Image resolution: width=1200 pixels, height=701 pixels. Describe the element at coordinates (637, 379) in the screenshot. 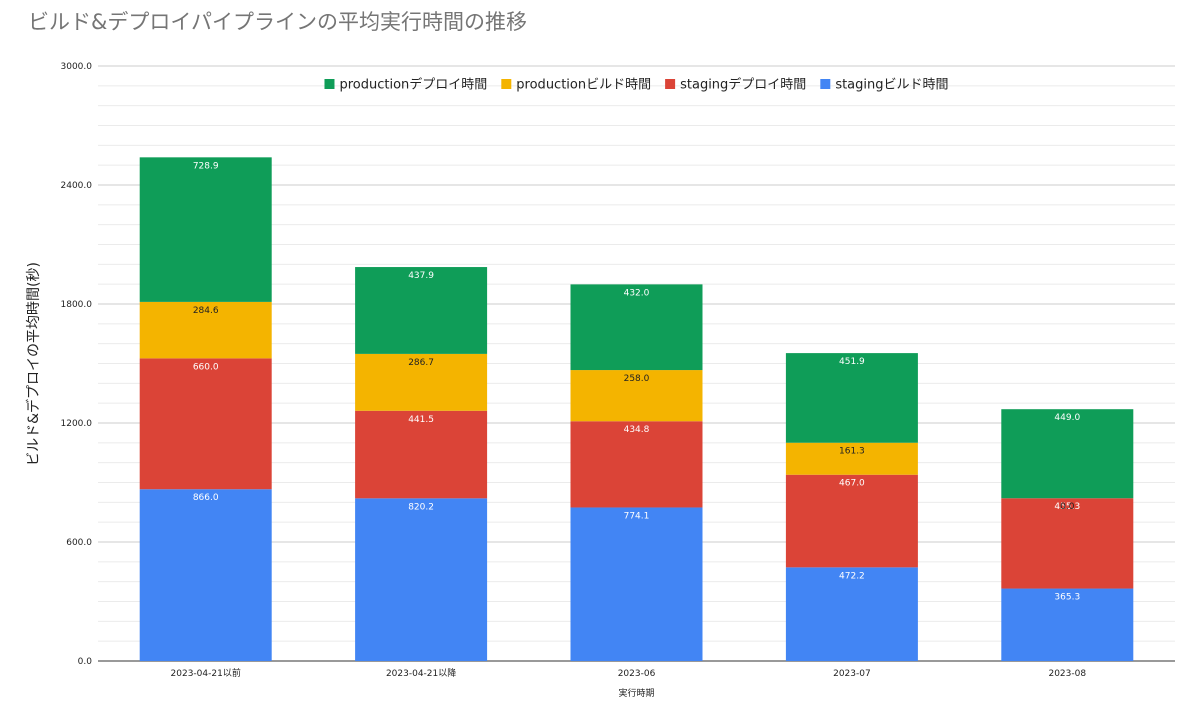

I see `data-label: 258.0` at that location.